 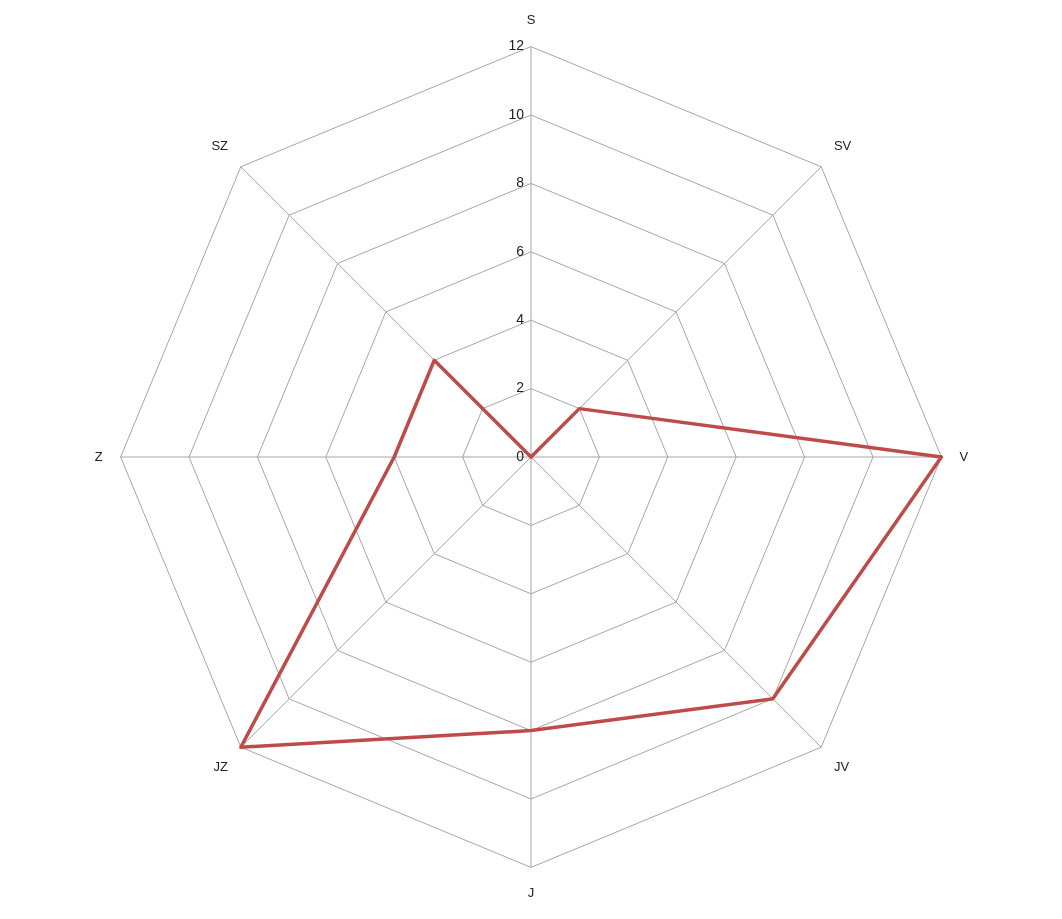 I want to click on y-tick-label: 2, so click(x=520, y=387).